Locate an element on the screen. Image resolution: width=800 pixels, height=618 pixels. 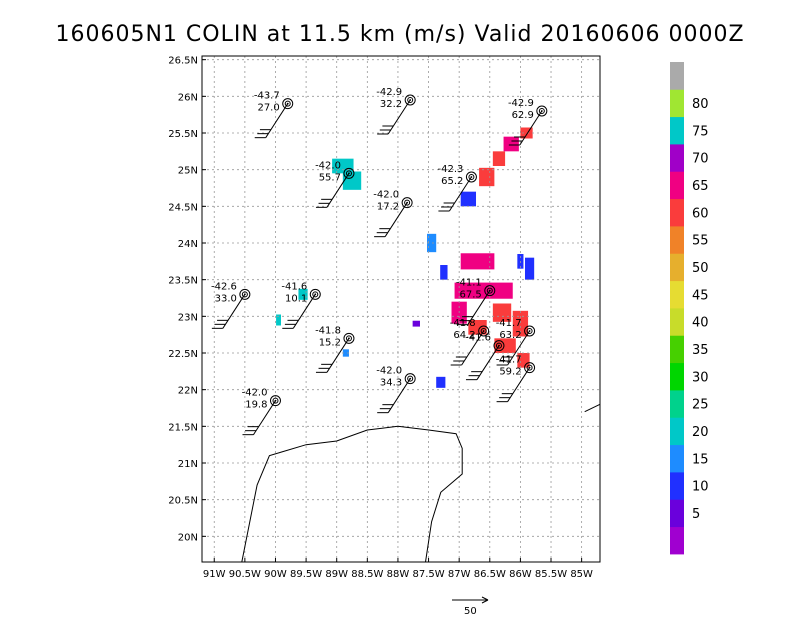
y-tick-label: 24.5N is located at coordinates (183, 207).